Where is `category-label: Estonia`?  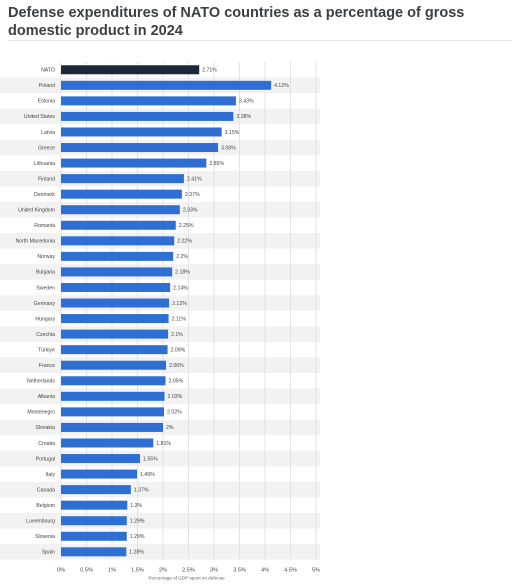
category-label: Estonia is located at coordinates (46, 102).